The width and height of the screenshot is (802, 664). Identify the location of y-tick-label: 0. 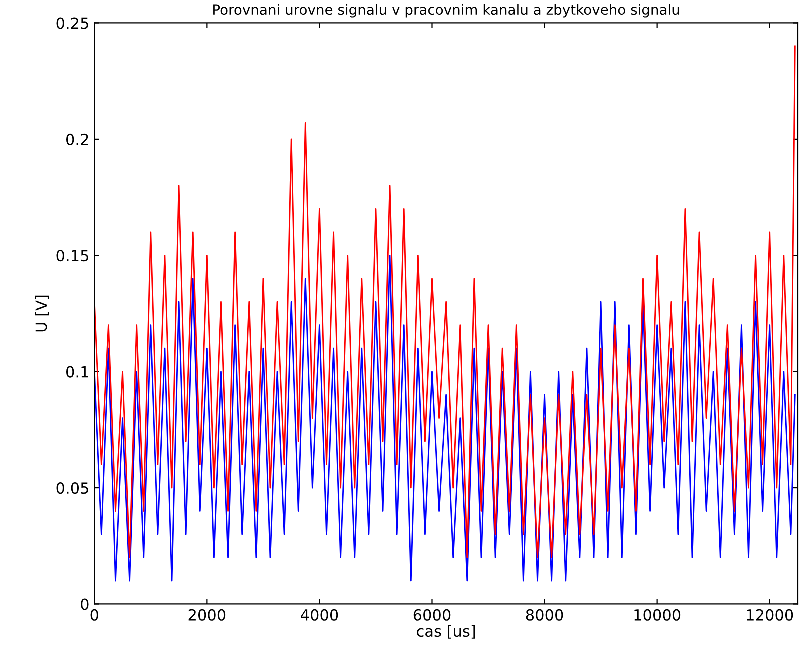
(85, 604).